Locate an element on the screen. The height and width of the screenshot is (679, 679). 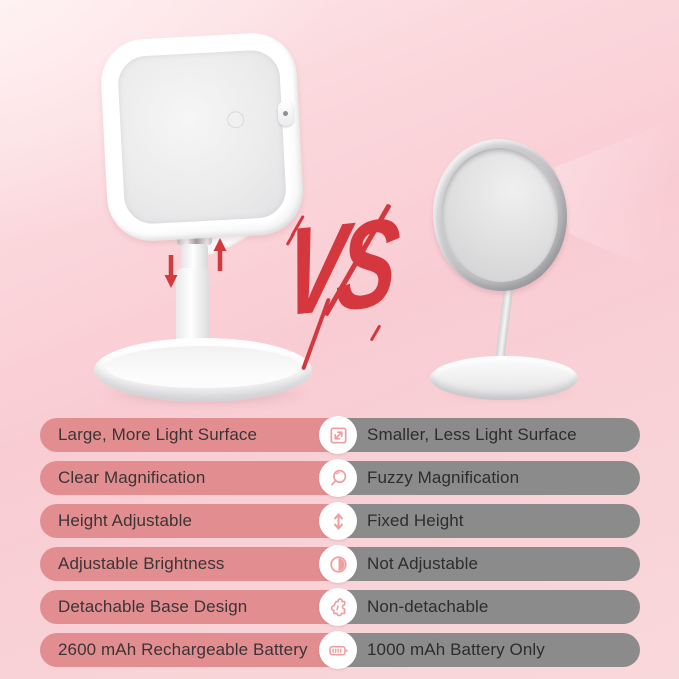
height-arrows-icon is located at coordinates (338, 521).